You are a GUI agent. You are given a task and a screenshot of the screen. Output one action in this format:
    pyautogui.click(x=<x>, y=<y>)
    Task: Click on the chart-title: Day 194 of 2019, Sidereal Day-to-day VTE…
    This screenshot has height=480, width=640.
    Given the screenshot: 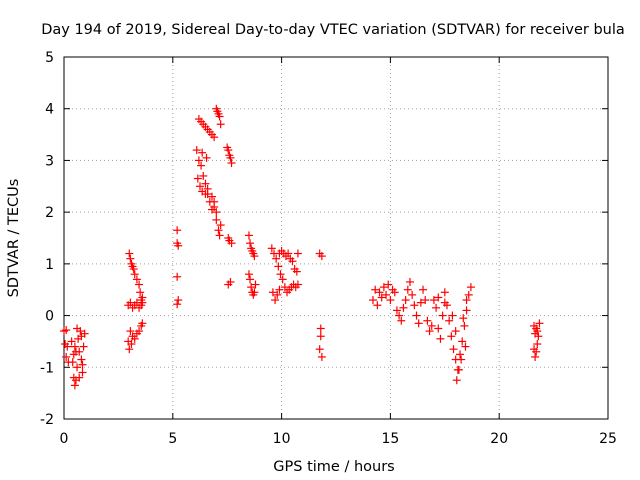 What is the action you would take?
    pyautogui.click(x=333, y=30)
    